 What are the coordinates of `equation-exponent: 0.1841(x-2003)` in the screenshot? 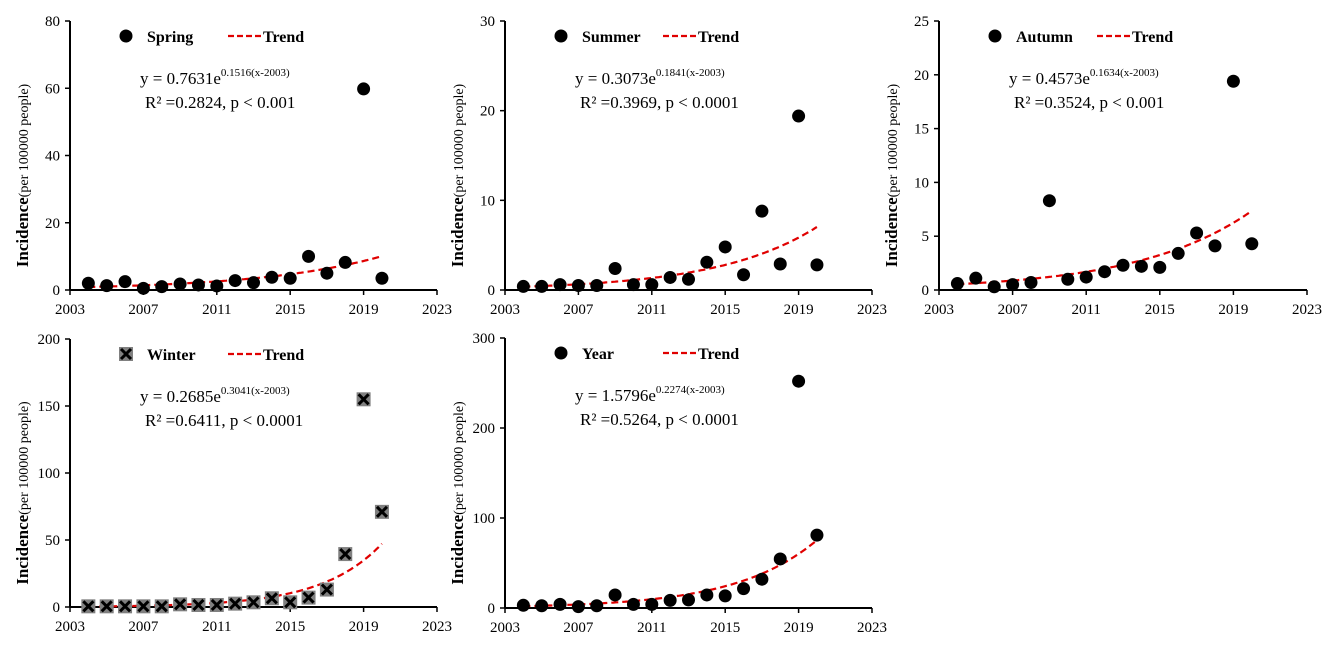 It's located at (690, 73).